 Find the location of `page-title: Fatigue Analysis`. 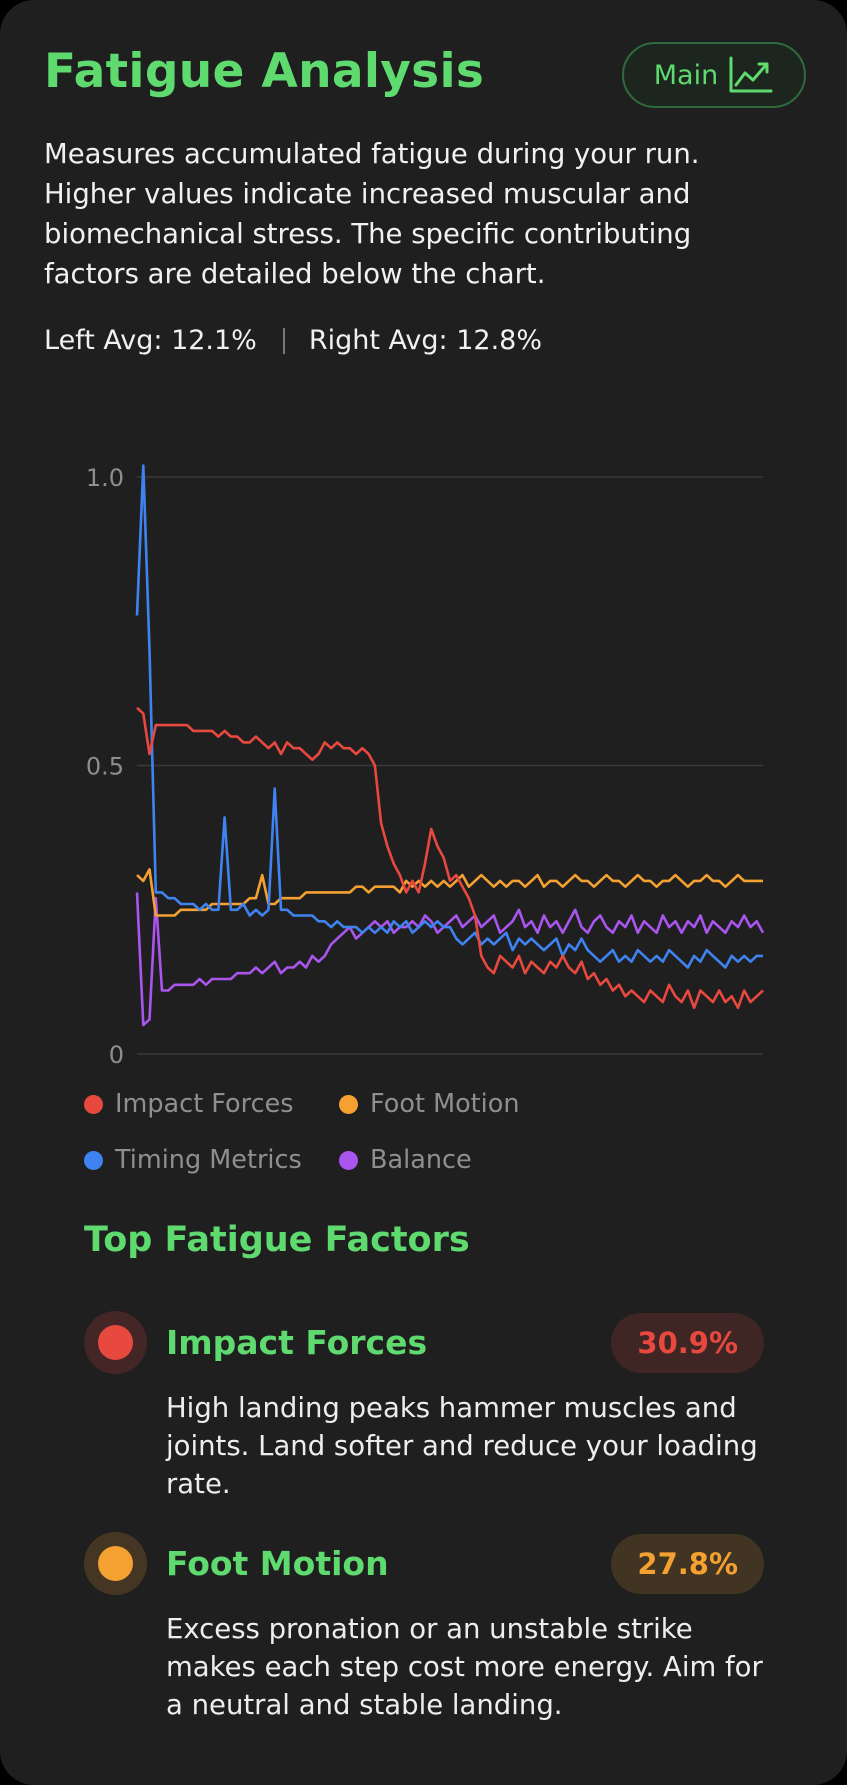

page-title: Fatigue Analysis is located at coordinates (264, 71).